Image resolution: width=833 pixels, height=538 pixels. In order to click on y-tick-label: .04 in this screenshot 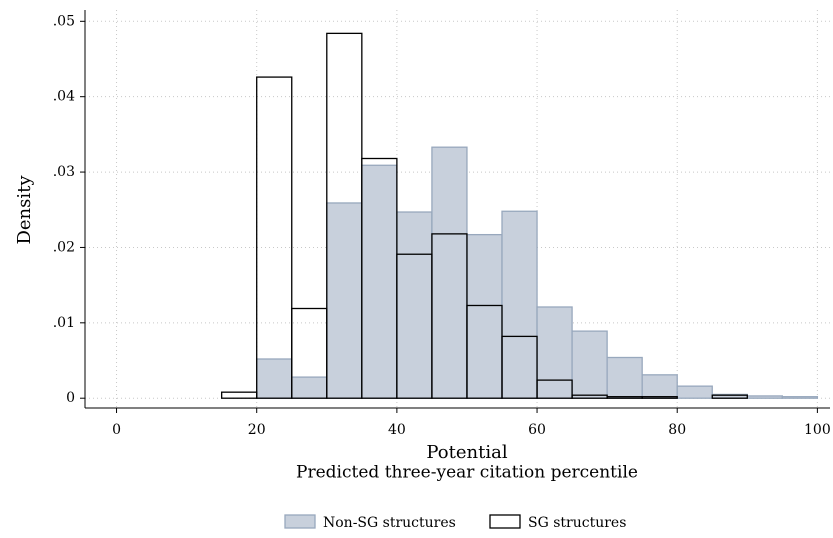, I will do `click(64, 97)`.